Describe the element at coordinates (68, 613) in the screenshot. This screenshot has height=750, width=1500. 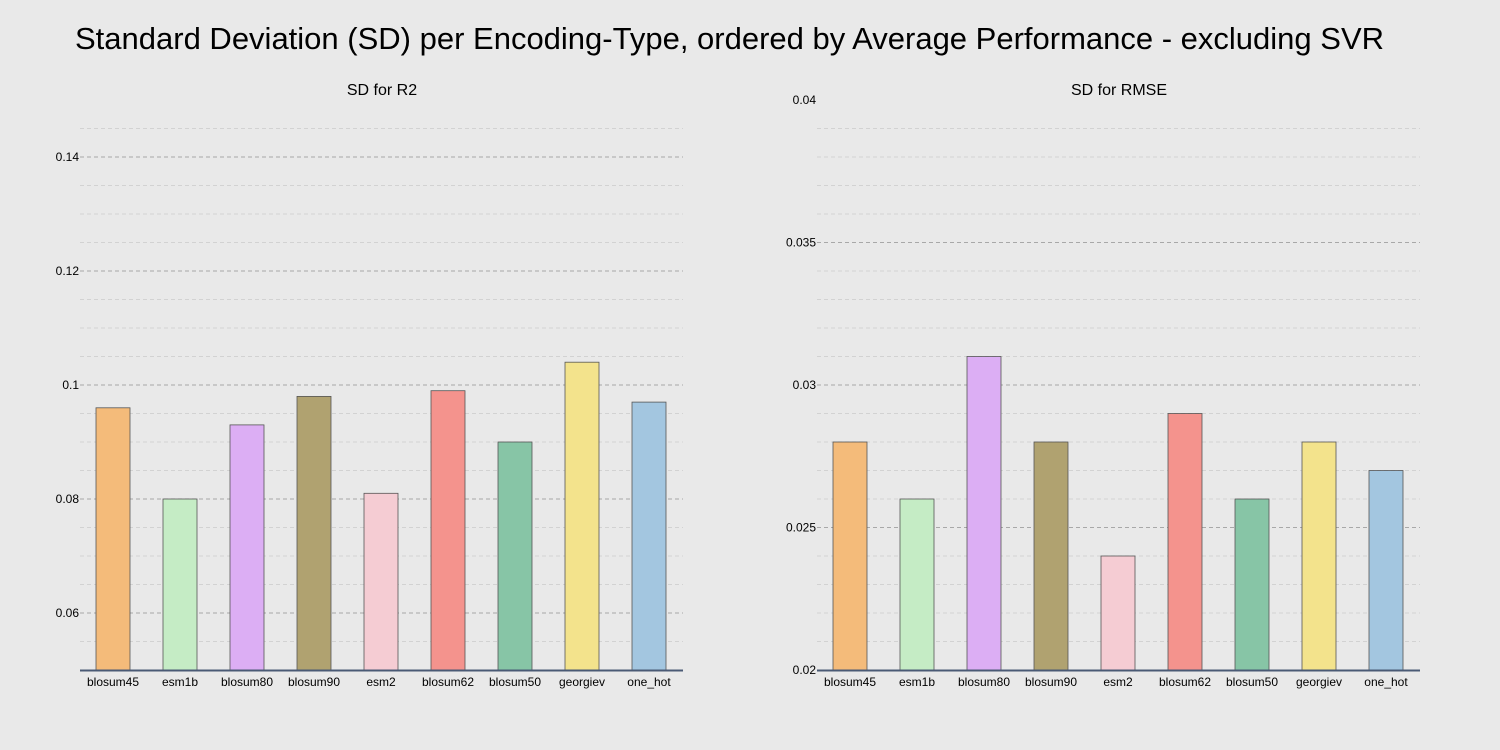
I see `y-tick-label: 0.06` at that location.